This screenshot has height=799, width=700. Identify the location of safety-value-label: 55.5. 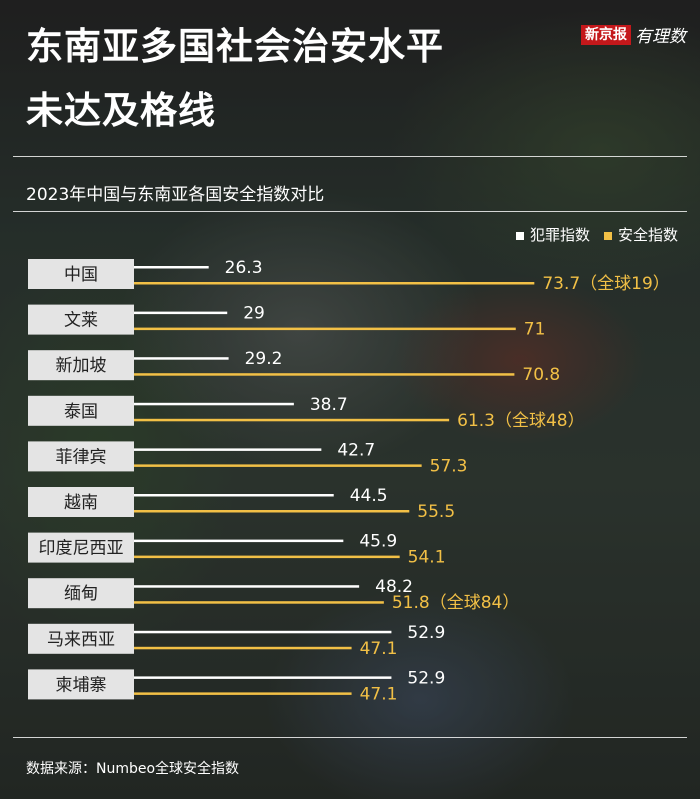
(436, 512).